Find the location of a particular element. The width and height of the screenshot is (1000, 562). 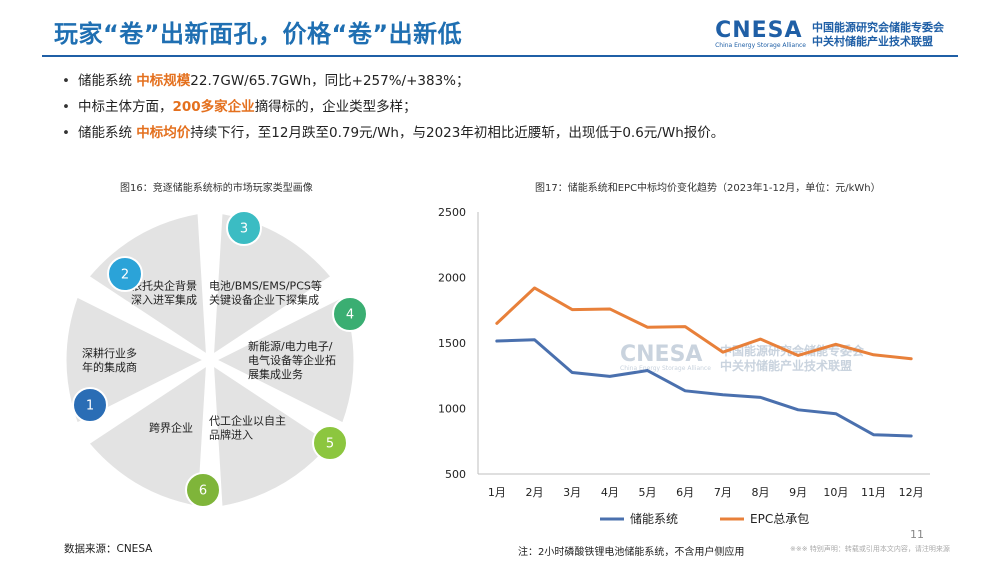

segment-label: 依托央企背景 is located at coordinates (164, 285).